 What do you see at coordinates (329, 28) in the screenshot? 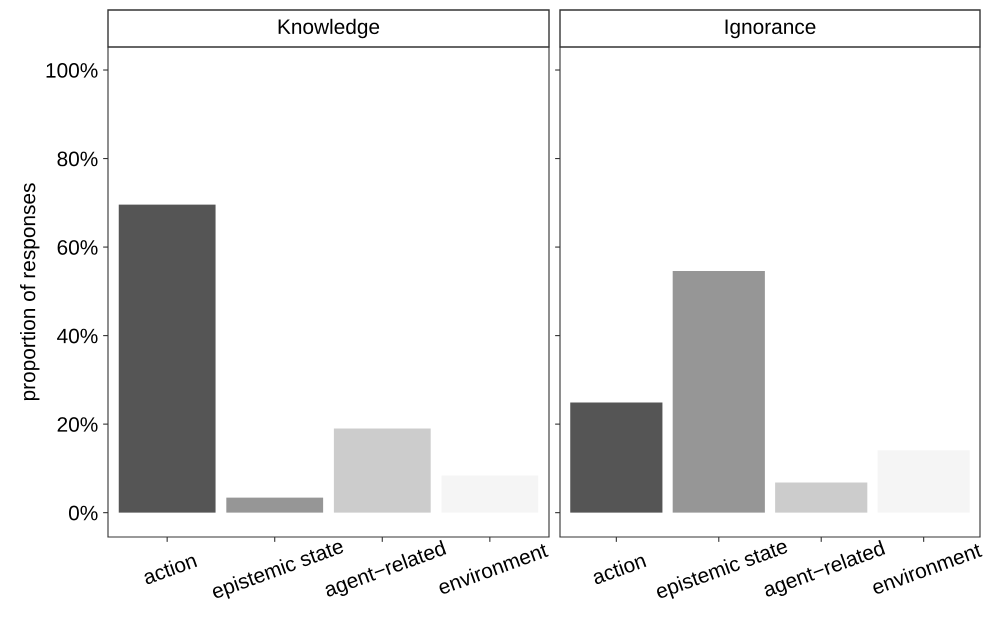
I see `chart-title: Knowledge` at bounding box center [329, 28].